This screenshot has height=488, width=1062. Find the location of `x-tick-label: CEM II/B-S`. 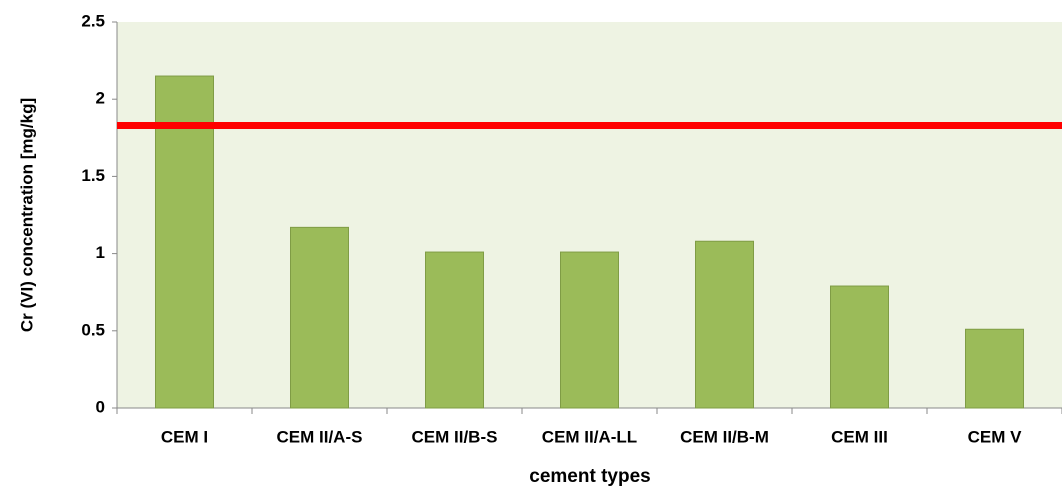

x-tick-label: CEM II/B-S is located at coordinates (455, 436).